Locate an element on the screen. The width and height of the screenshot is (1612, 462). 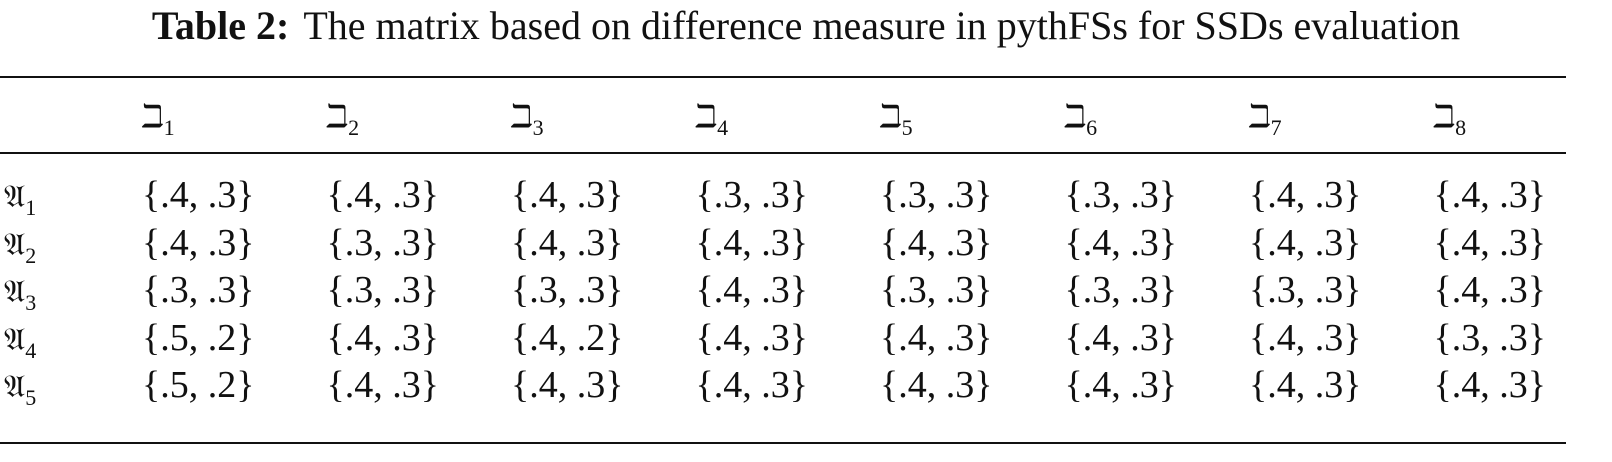
caption-label: Table 2: is located at coordinates (220, 25).